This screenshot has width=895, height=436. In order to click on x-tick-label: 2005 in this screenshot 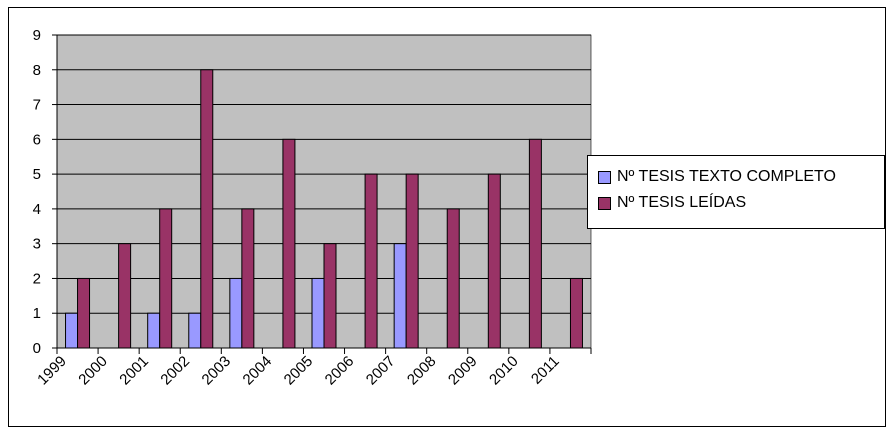, I will do `click(299, 371)`.